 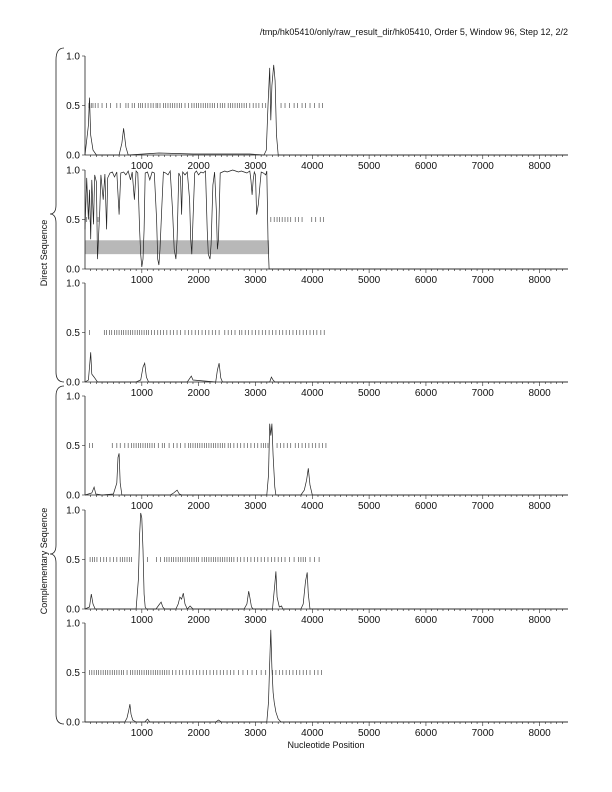 What do you see at coordinates (325, 745) in the screenshot?
I see `x-axis-label: Nucleotide Position` at bounding box center [325, 745].